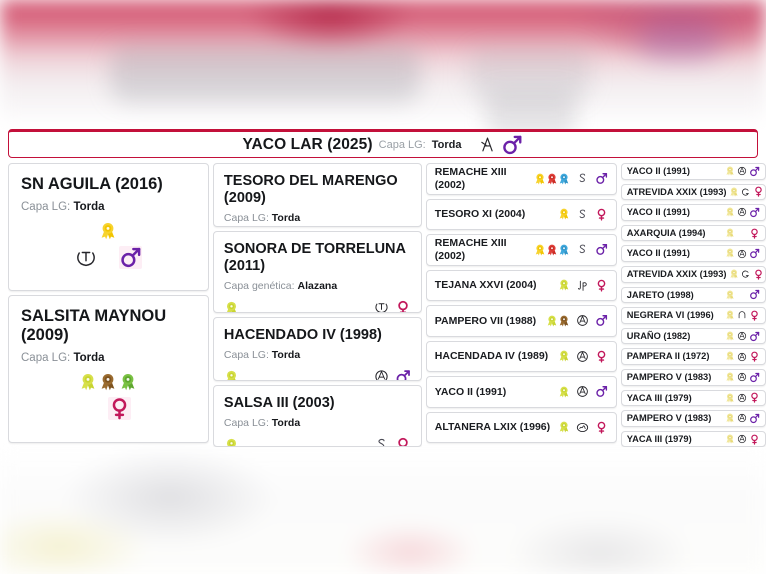  Describe the element at coordinates (693, 315) in the screenshot. I see `ancestor-row: NEGRERA VI (1996)` at that location.